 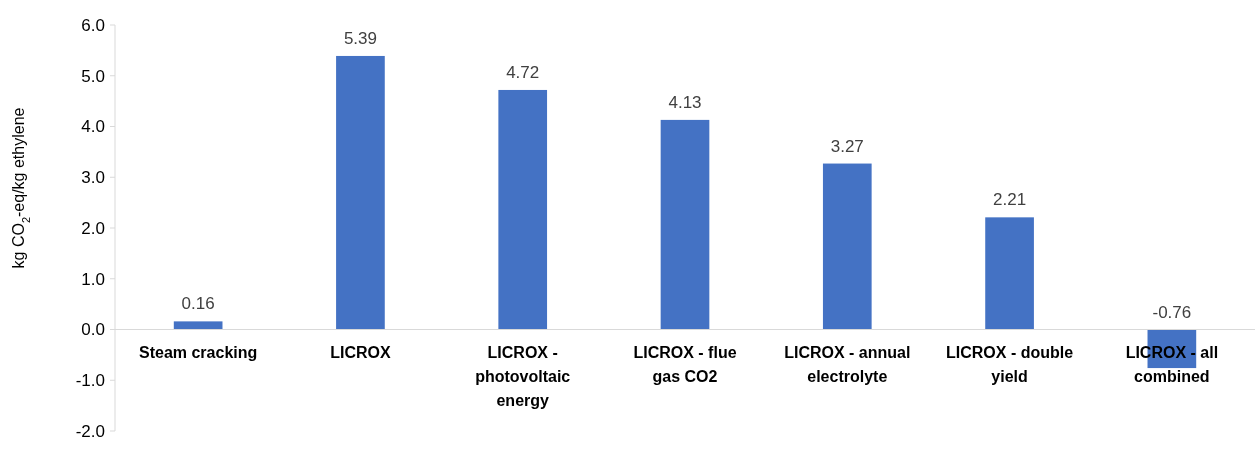 I want to click on data-label: 5.39, so click(x=360, y=38).